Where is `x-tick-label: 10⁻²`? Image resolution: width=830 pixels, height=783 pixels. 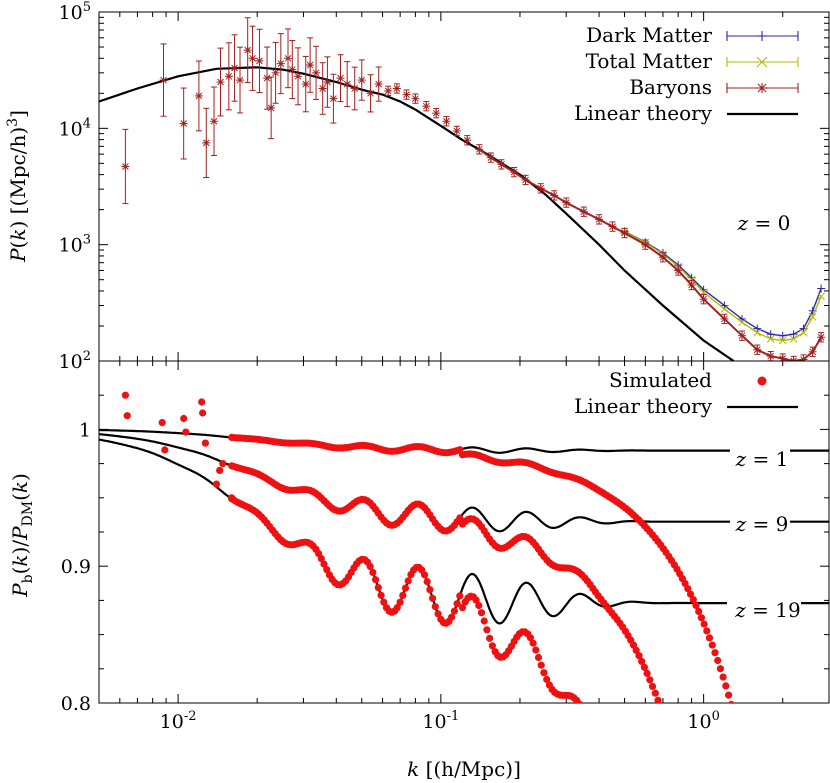
x-tick-label: 10⁻² is located at coordinates (178, 721).